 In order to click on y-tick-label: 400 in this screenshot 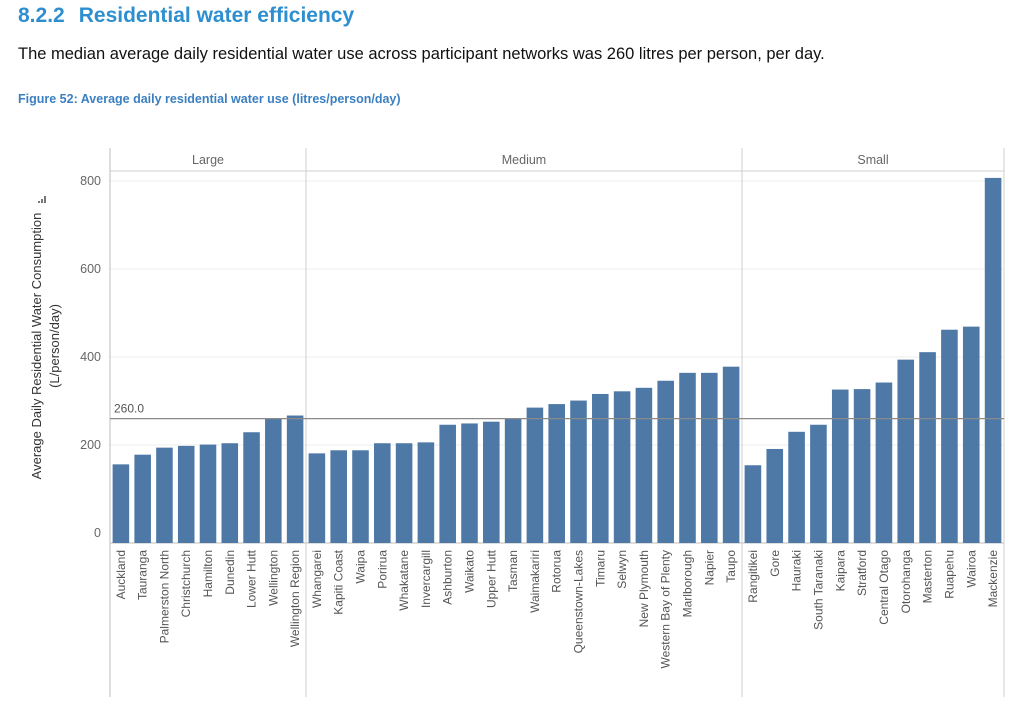, I will do `click(90, 357)`.